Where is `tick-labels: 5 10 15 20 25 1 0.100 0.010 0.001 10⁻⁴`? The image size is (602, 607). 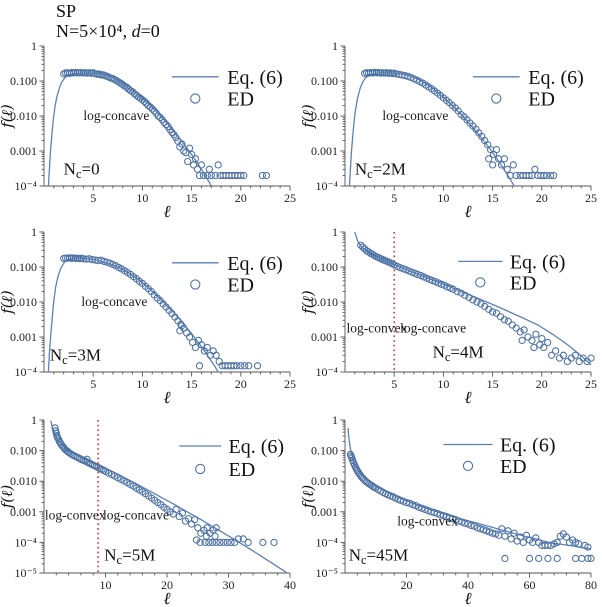
tick-labels: 5 10 15 20 25 1 0.100 0.010 0.001 10⁻⁴ is located at coordinates (153, 308).